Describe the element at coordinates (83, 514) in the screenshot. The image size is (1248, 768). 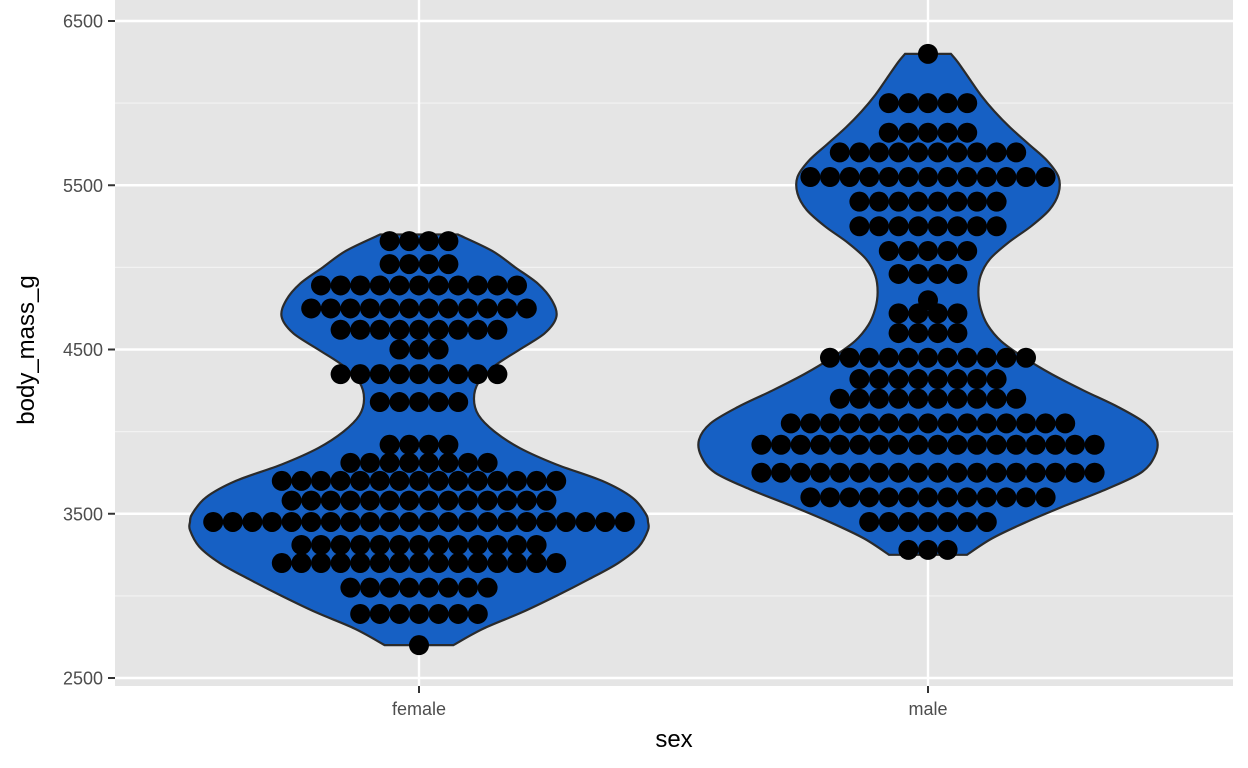
I see `y-tick-label: 3500` at that location.